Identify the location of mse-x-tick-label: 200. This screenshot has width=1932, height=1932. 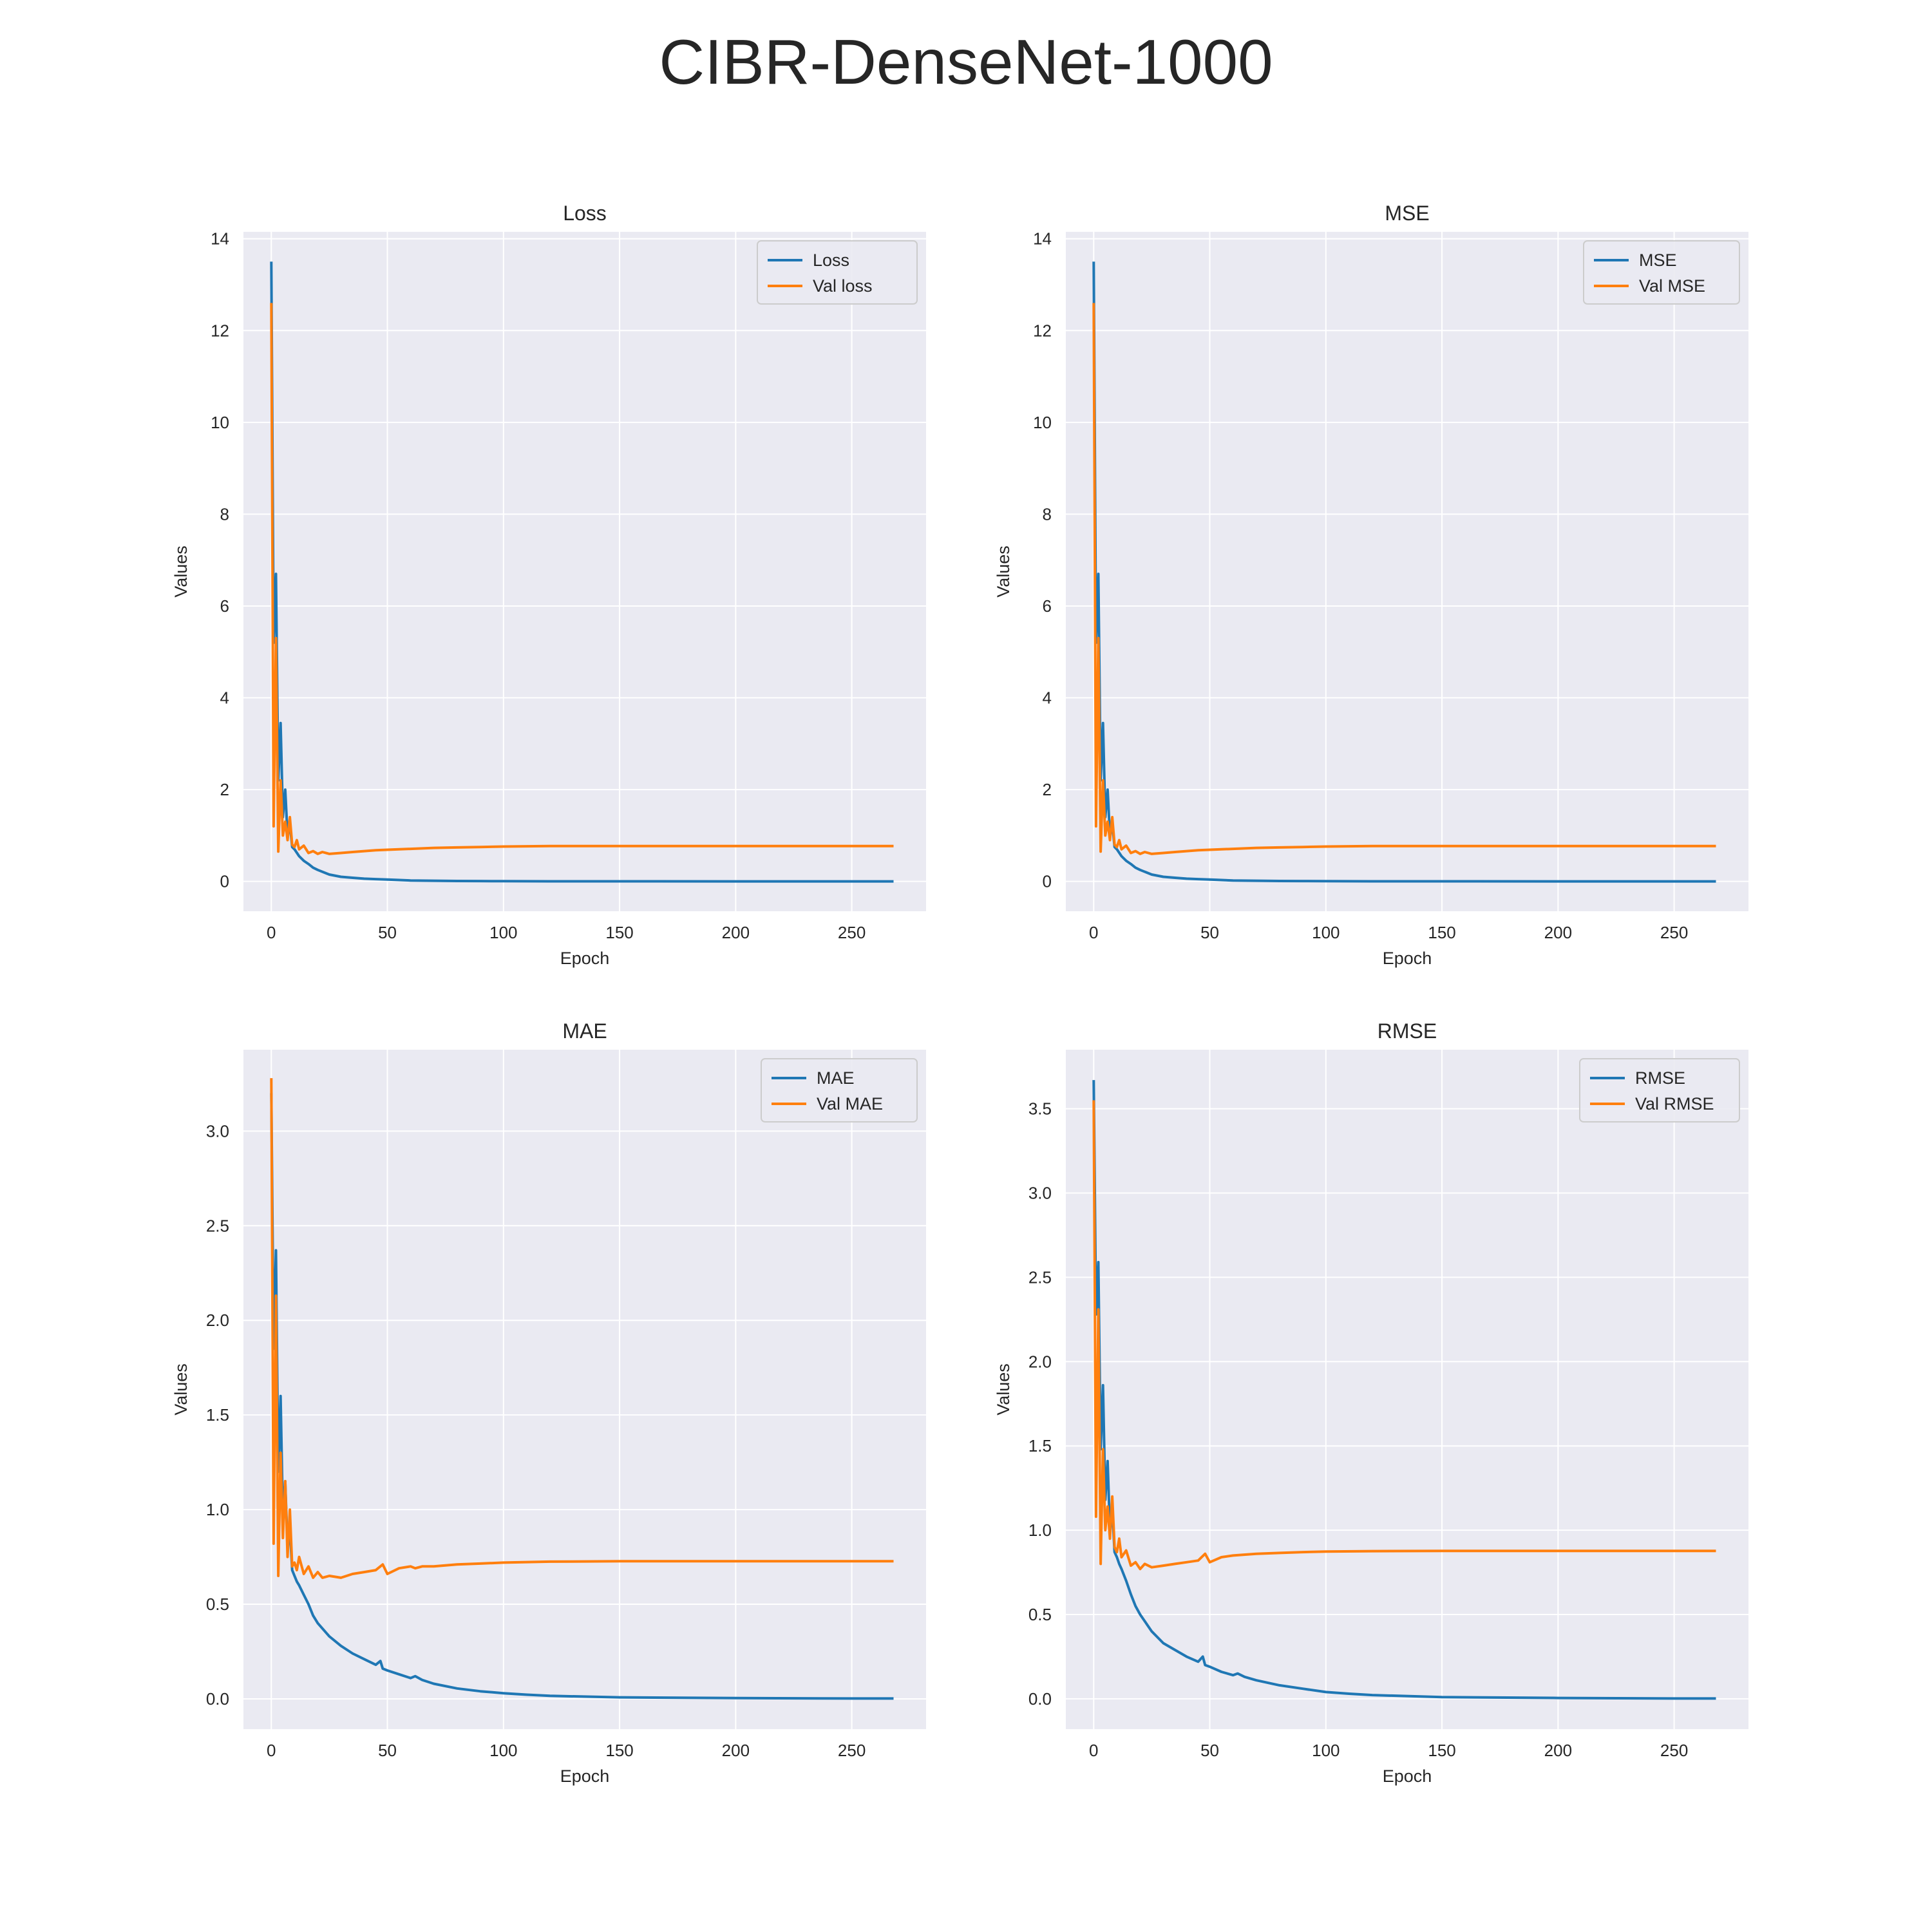
(1558, 933).